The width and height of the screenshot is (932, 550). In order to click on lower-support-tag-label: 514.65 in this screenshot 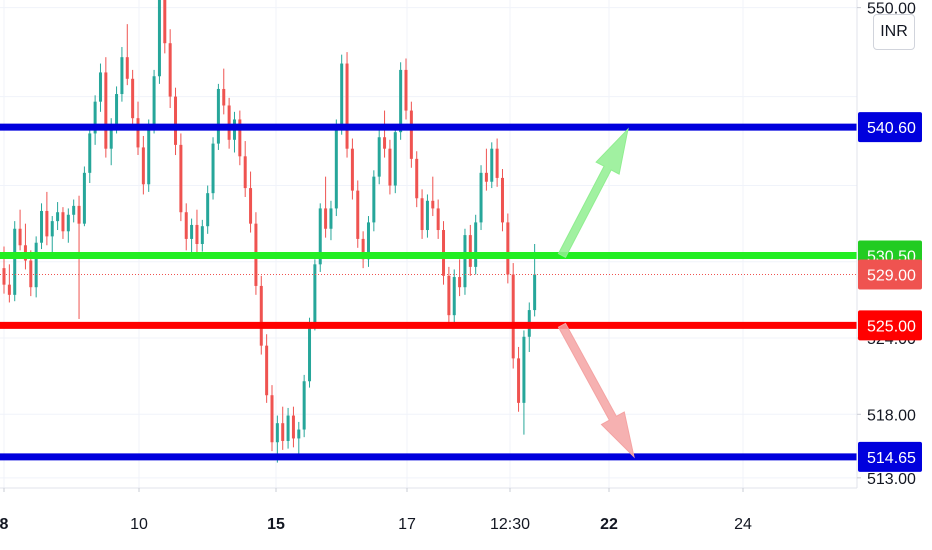, I will do `click(891, 458)`.